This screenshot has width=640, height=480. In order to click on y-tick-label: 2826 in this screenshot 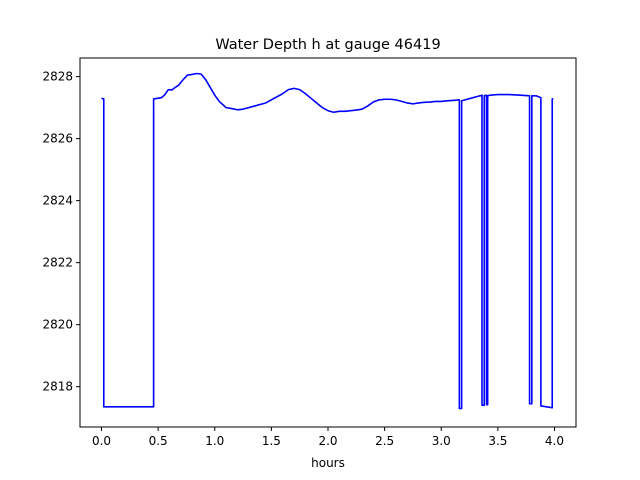, I will do `click(57, 139)`.